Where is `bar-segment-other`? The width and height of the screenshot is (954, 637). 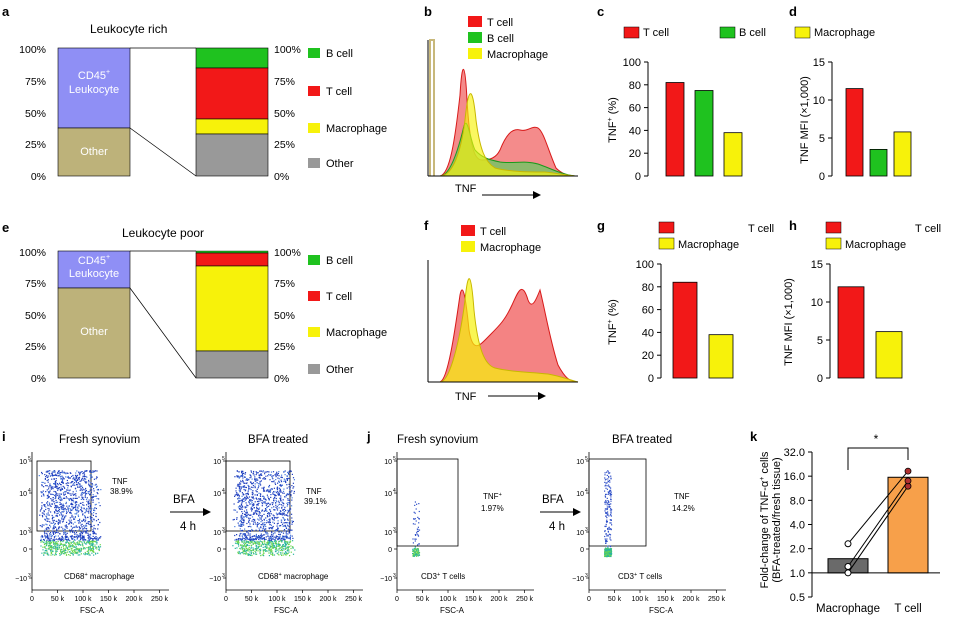 bar-segment-other is located at coordinates (232, 364).